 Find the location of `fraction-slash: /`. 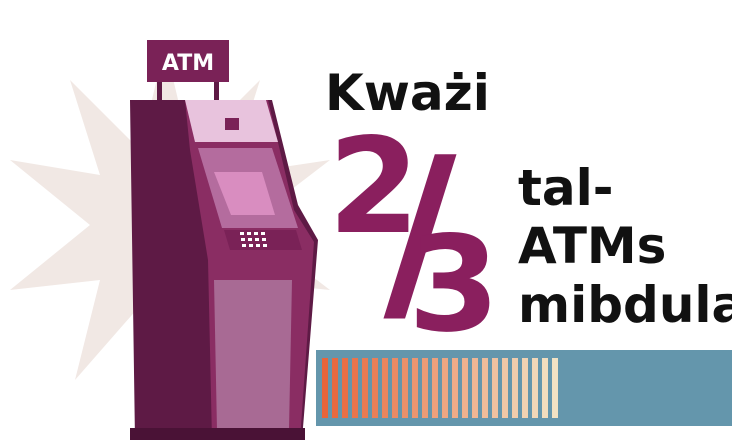

fraction-slash: / is located at coordinates (420, 231).